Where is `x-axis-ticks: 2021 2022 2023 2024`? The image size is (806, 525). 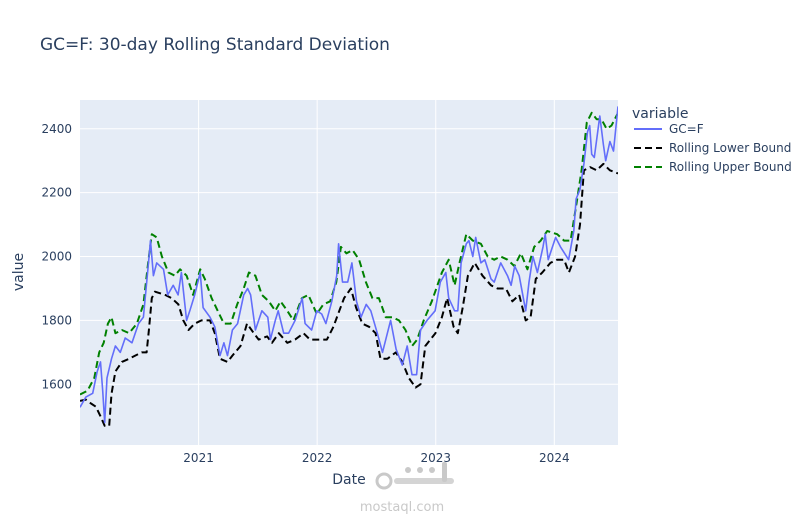
x-axis-ticks: 2021 2022 2023 2024 is located at coordinates (376, 458).